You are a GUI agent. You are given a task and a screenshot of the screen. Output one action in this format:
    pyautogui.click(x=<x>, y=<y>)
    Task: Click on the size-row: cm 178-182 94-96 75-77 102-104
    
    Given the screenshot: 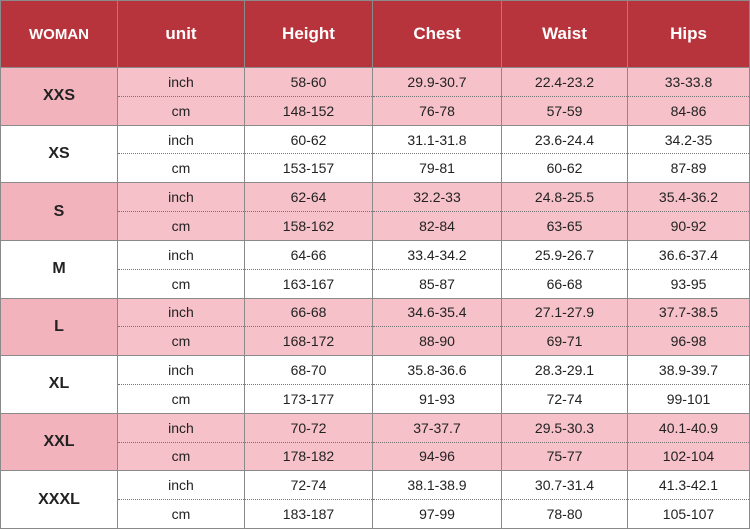 What is the action you would take?
    pyautogui.click(x=375, y=456)
    